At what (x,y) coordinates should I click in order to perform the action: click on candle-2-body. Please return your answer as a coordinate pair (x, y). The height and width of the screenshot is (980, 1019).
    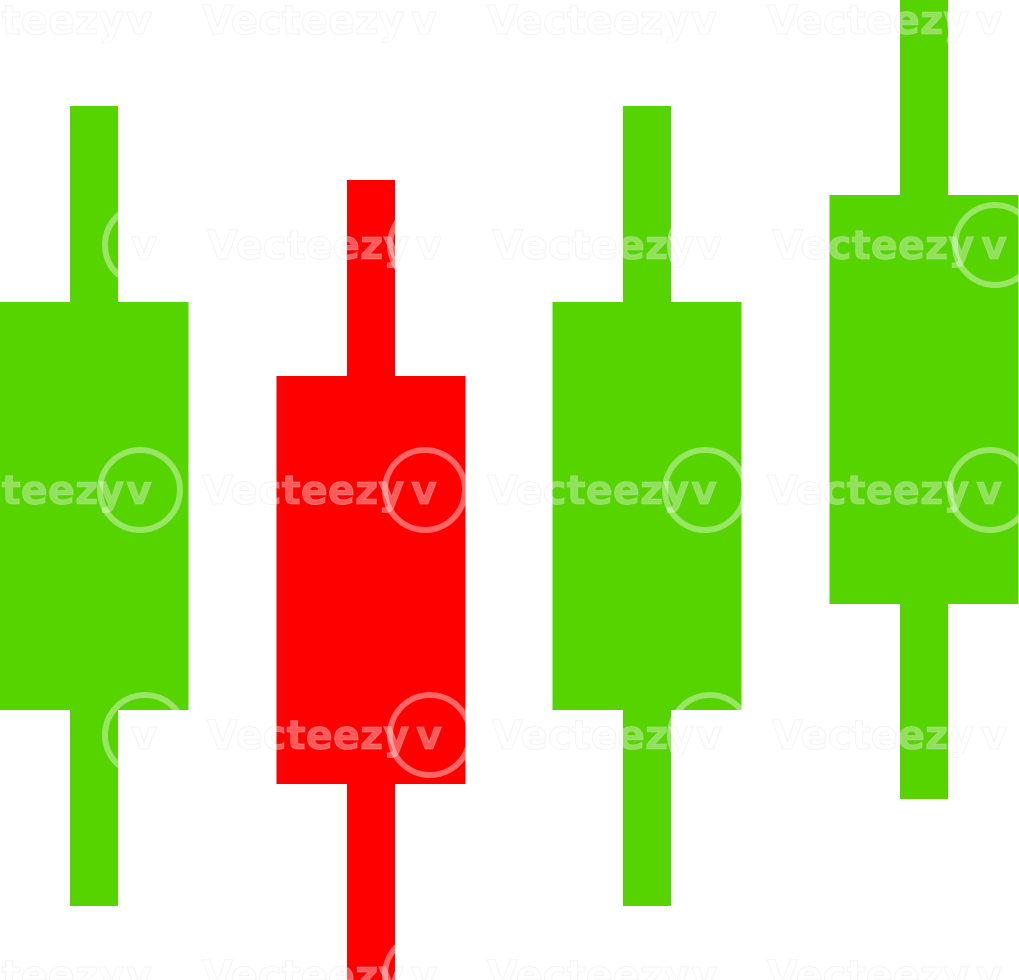
    Looking at the image, I should click on (371, 580).